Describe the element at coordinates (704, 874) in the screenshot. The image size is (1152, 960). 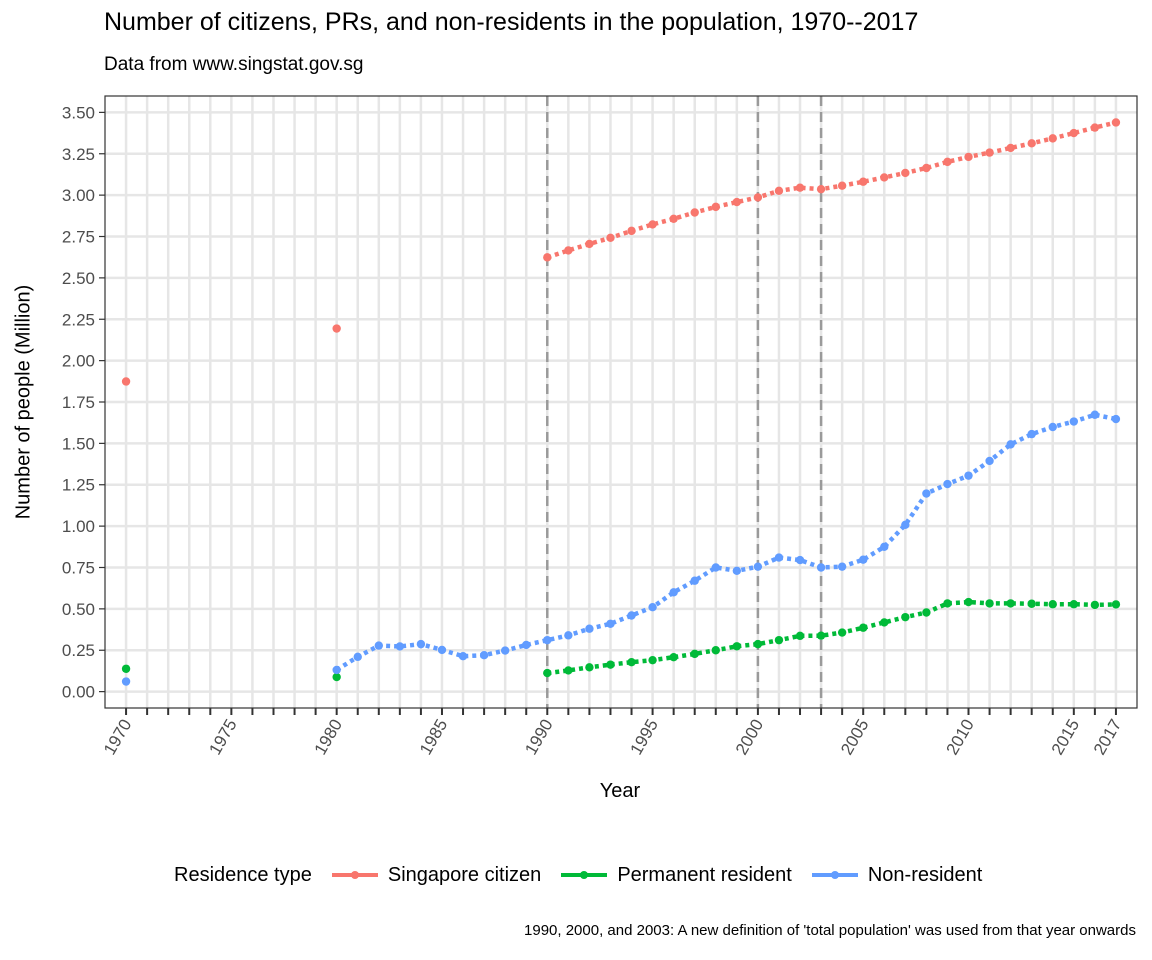
I see `legend-label-permanent-resident: Permanent resident` at that location.